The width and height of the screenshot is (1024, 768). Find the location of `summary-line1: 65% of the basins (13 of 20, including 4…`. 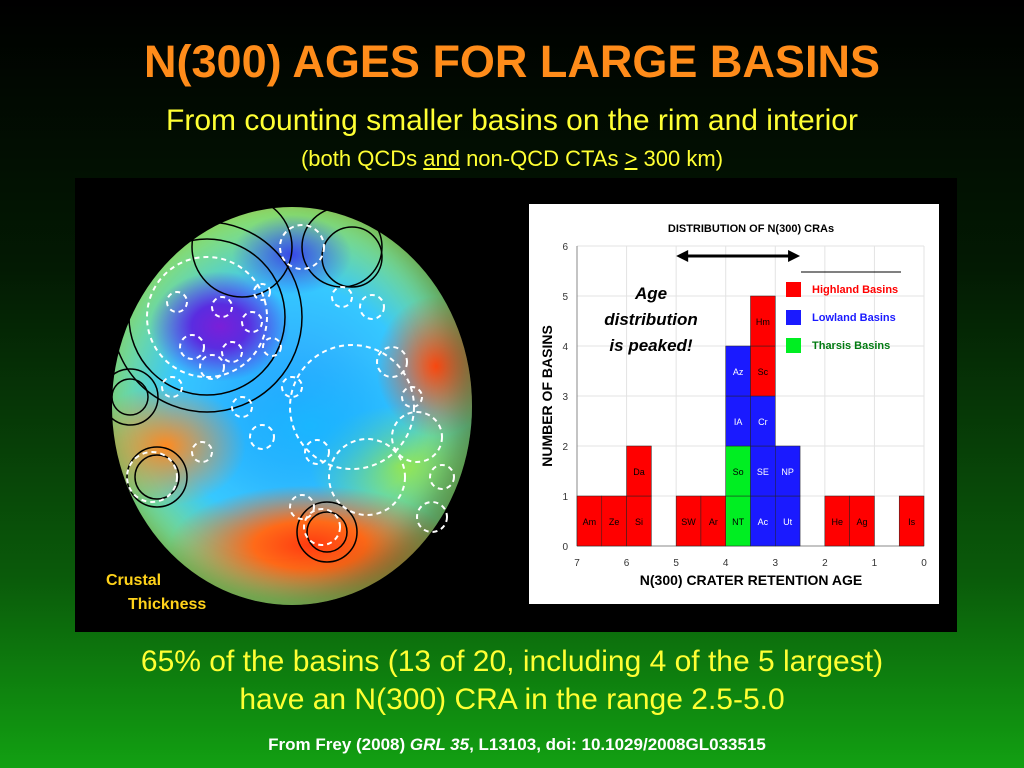

summary-line1: 65% of the basins (13 of 20, including 4… is located at coordinates (512, 661).